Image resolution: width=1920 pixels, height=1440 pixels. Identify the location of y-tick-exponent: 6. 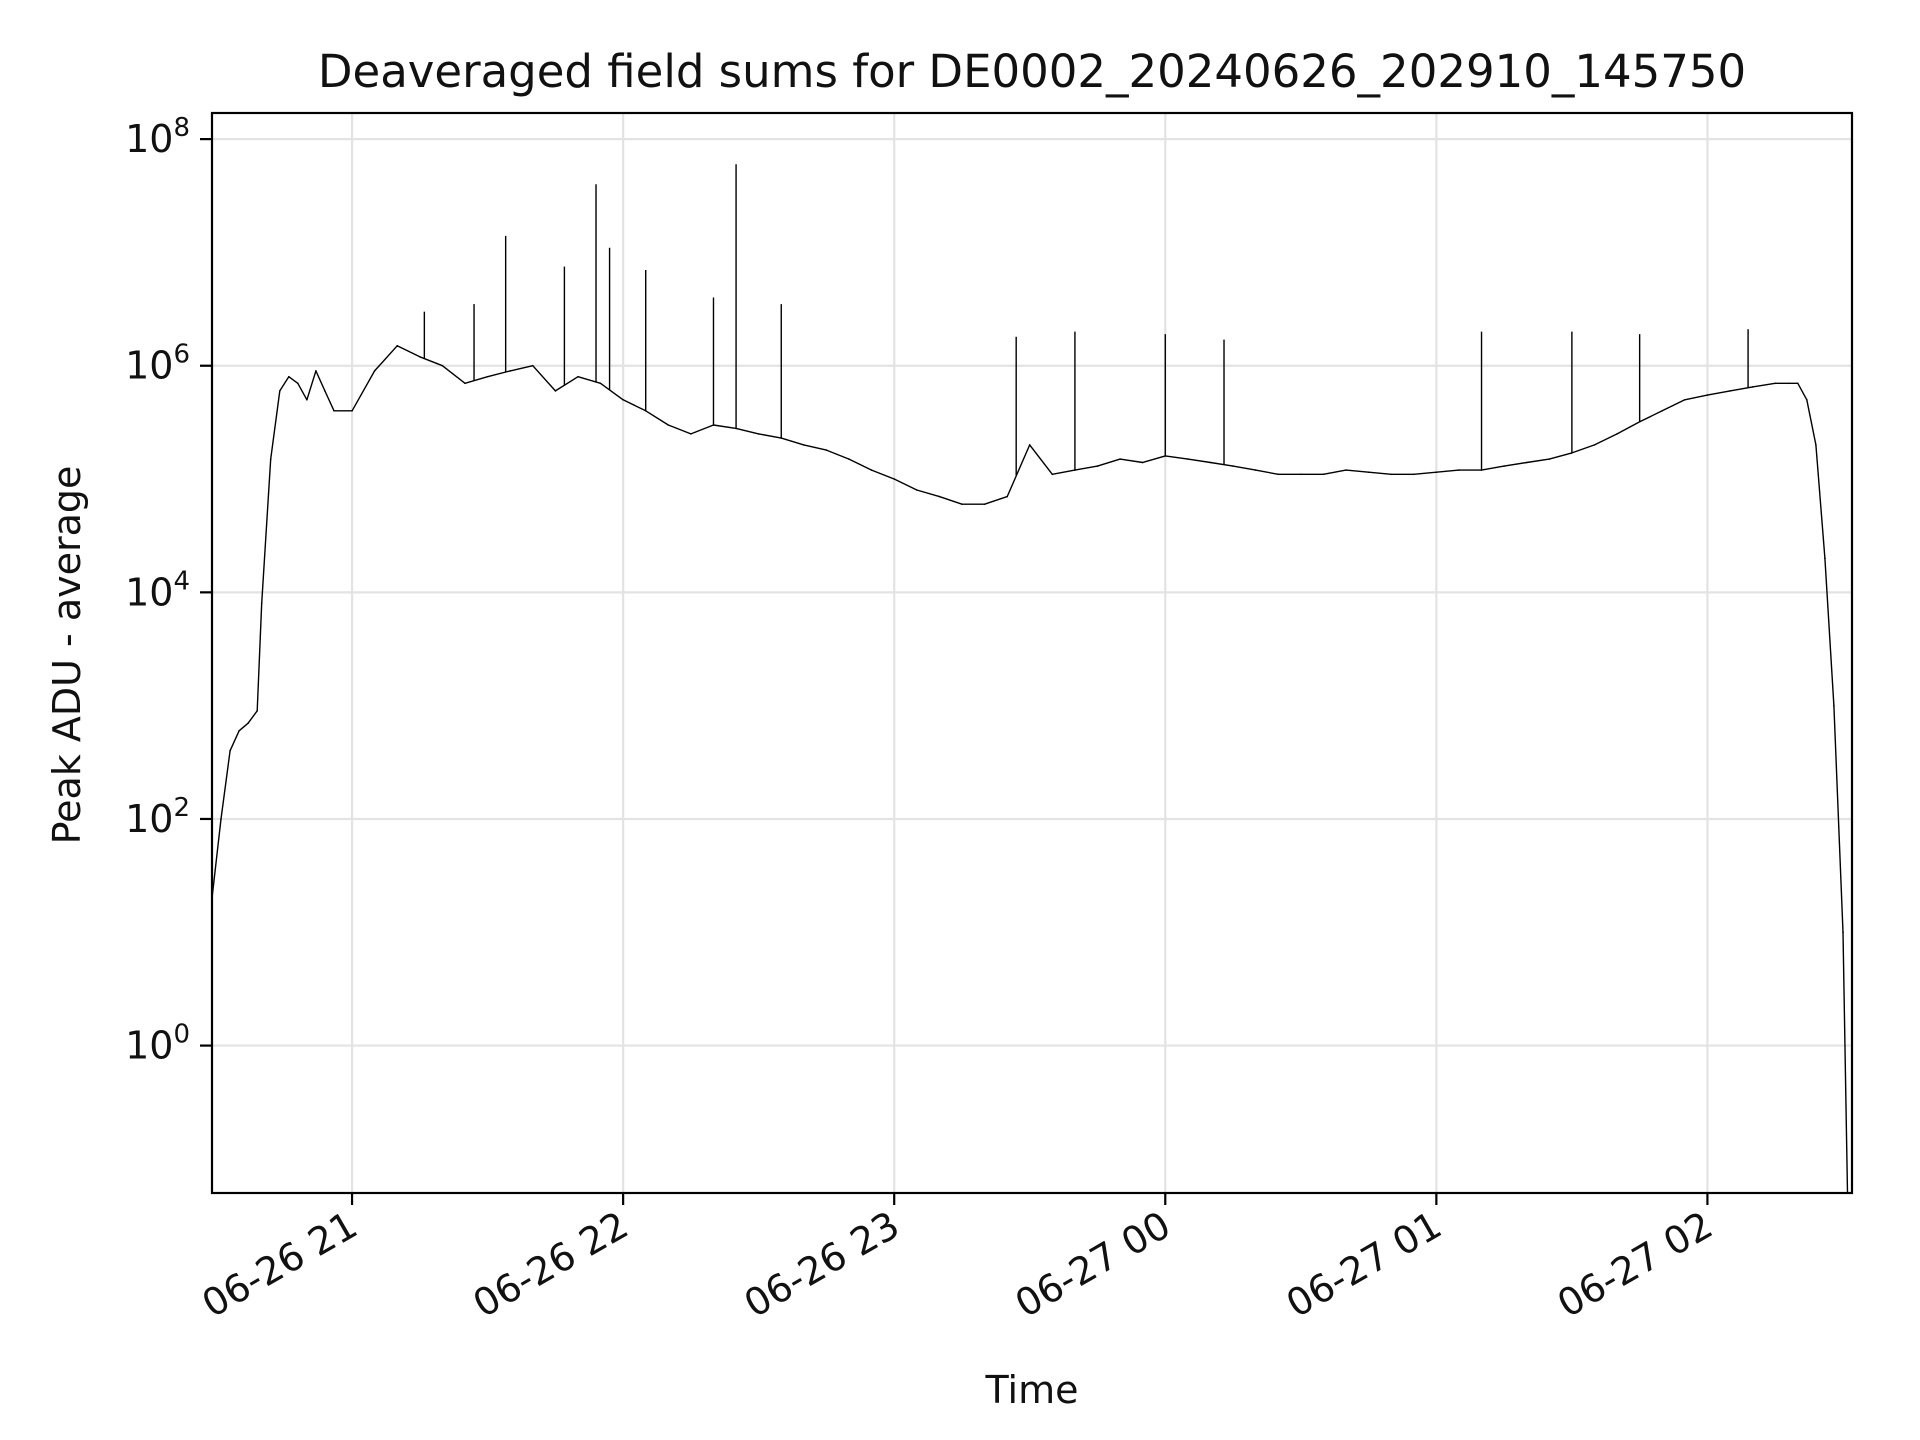
(181, 355).